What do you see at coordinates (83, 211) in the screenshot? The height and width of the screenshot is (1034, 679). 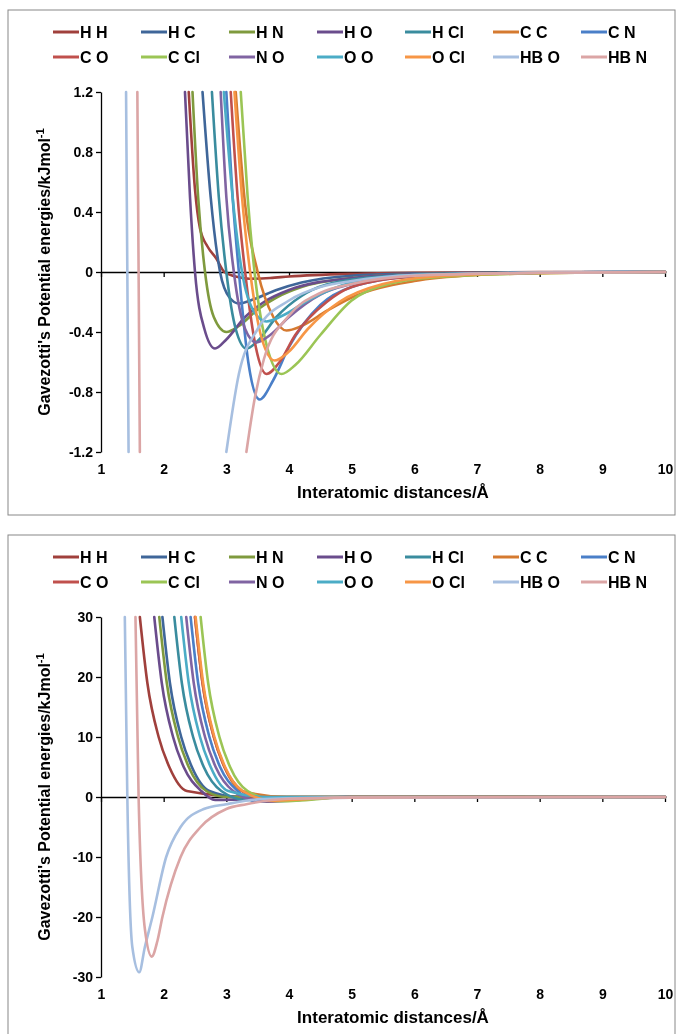 I see `y-tick-label: 0.4` at bounding box center [83, 211].